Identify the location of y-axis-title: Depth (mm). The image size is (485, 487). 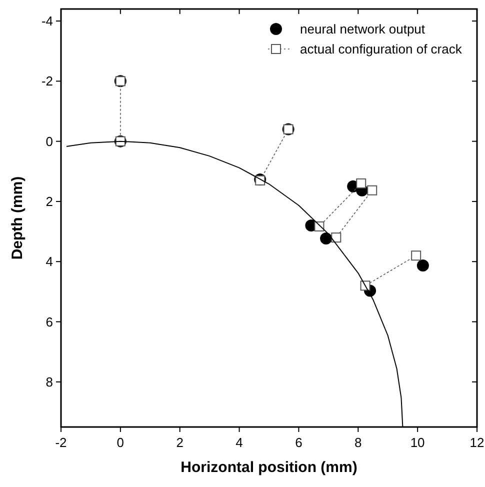
(17, 218).